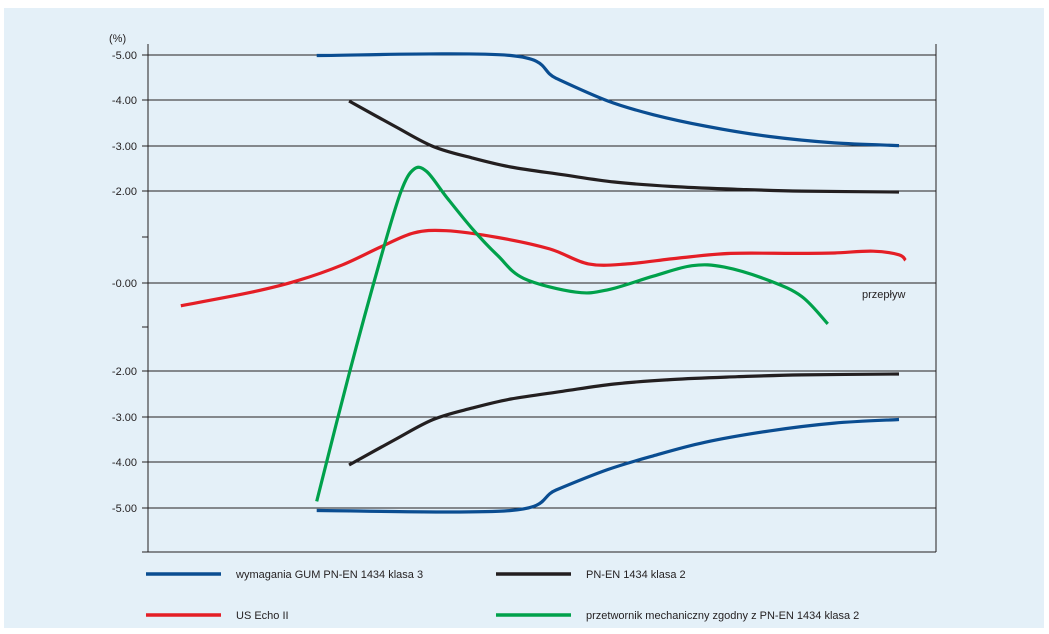  Describe the element at coordinates (883, 295) in the screenshot. I see `x-axis-annotation: przepływ` at that location.